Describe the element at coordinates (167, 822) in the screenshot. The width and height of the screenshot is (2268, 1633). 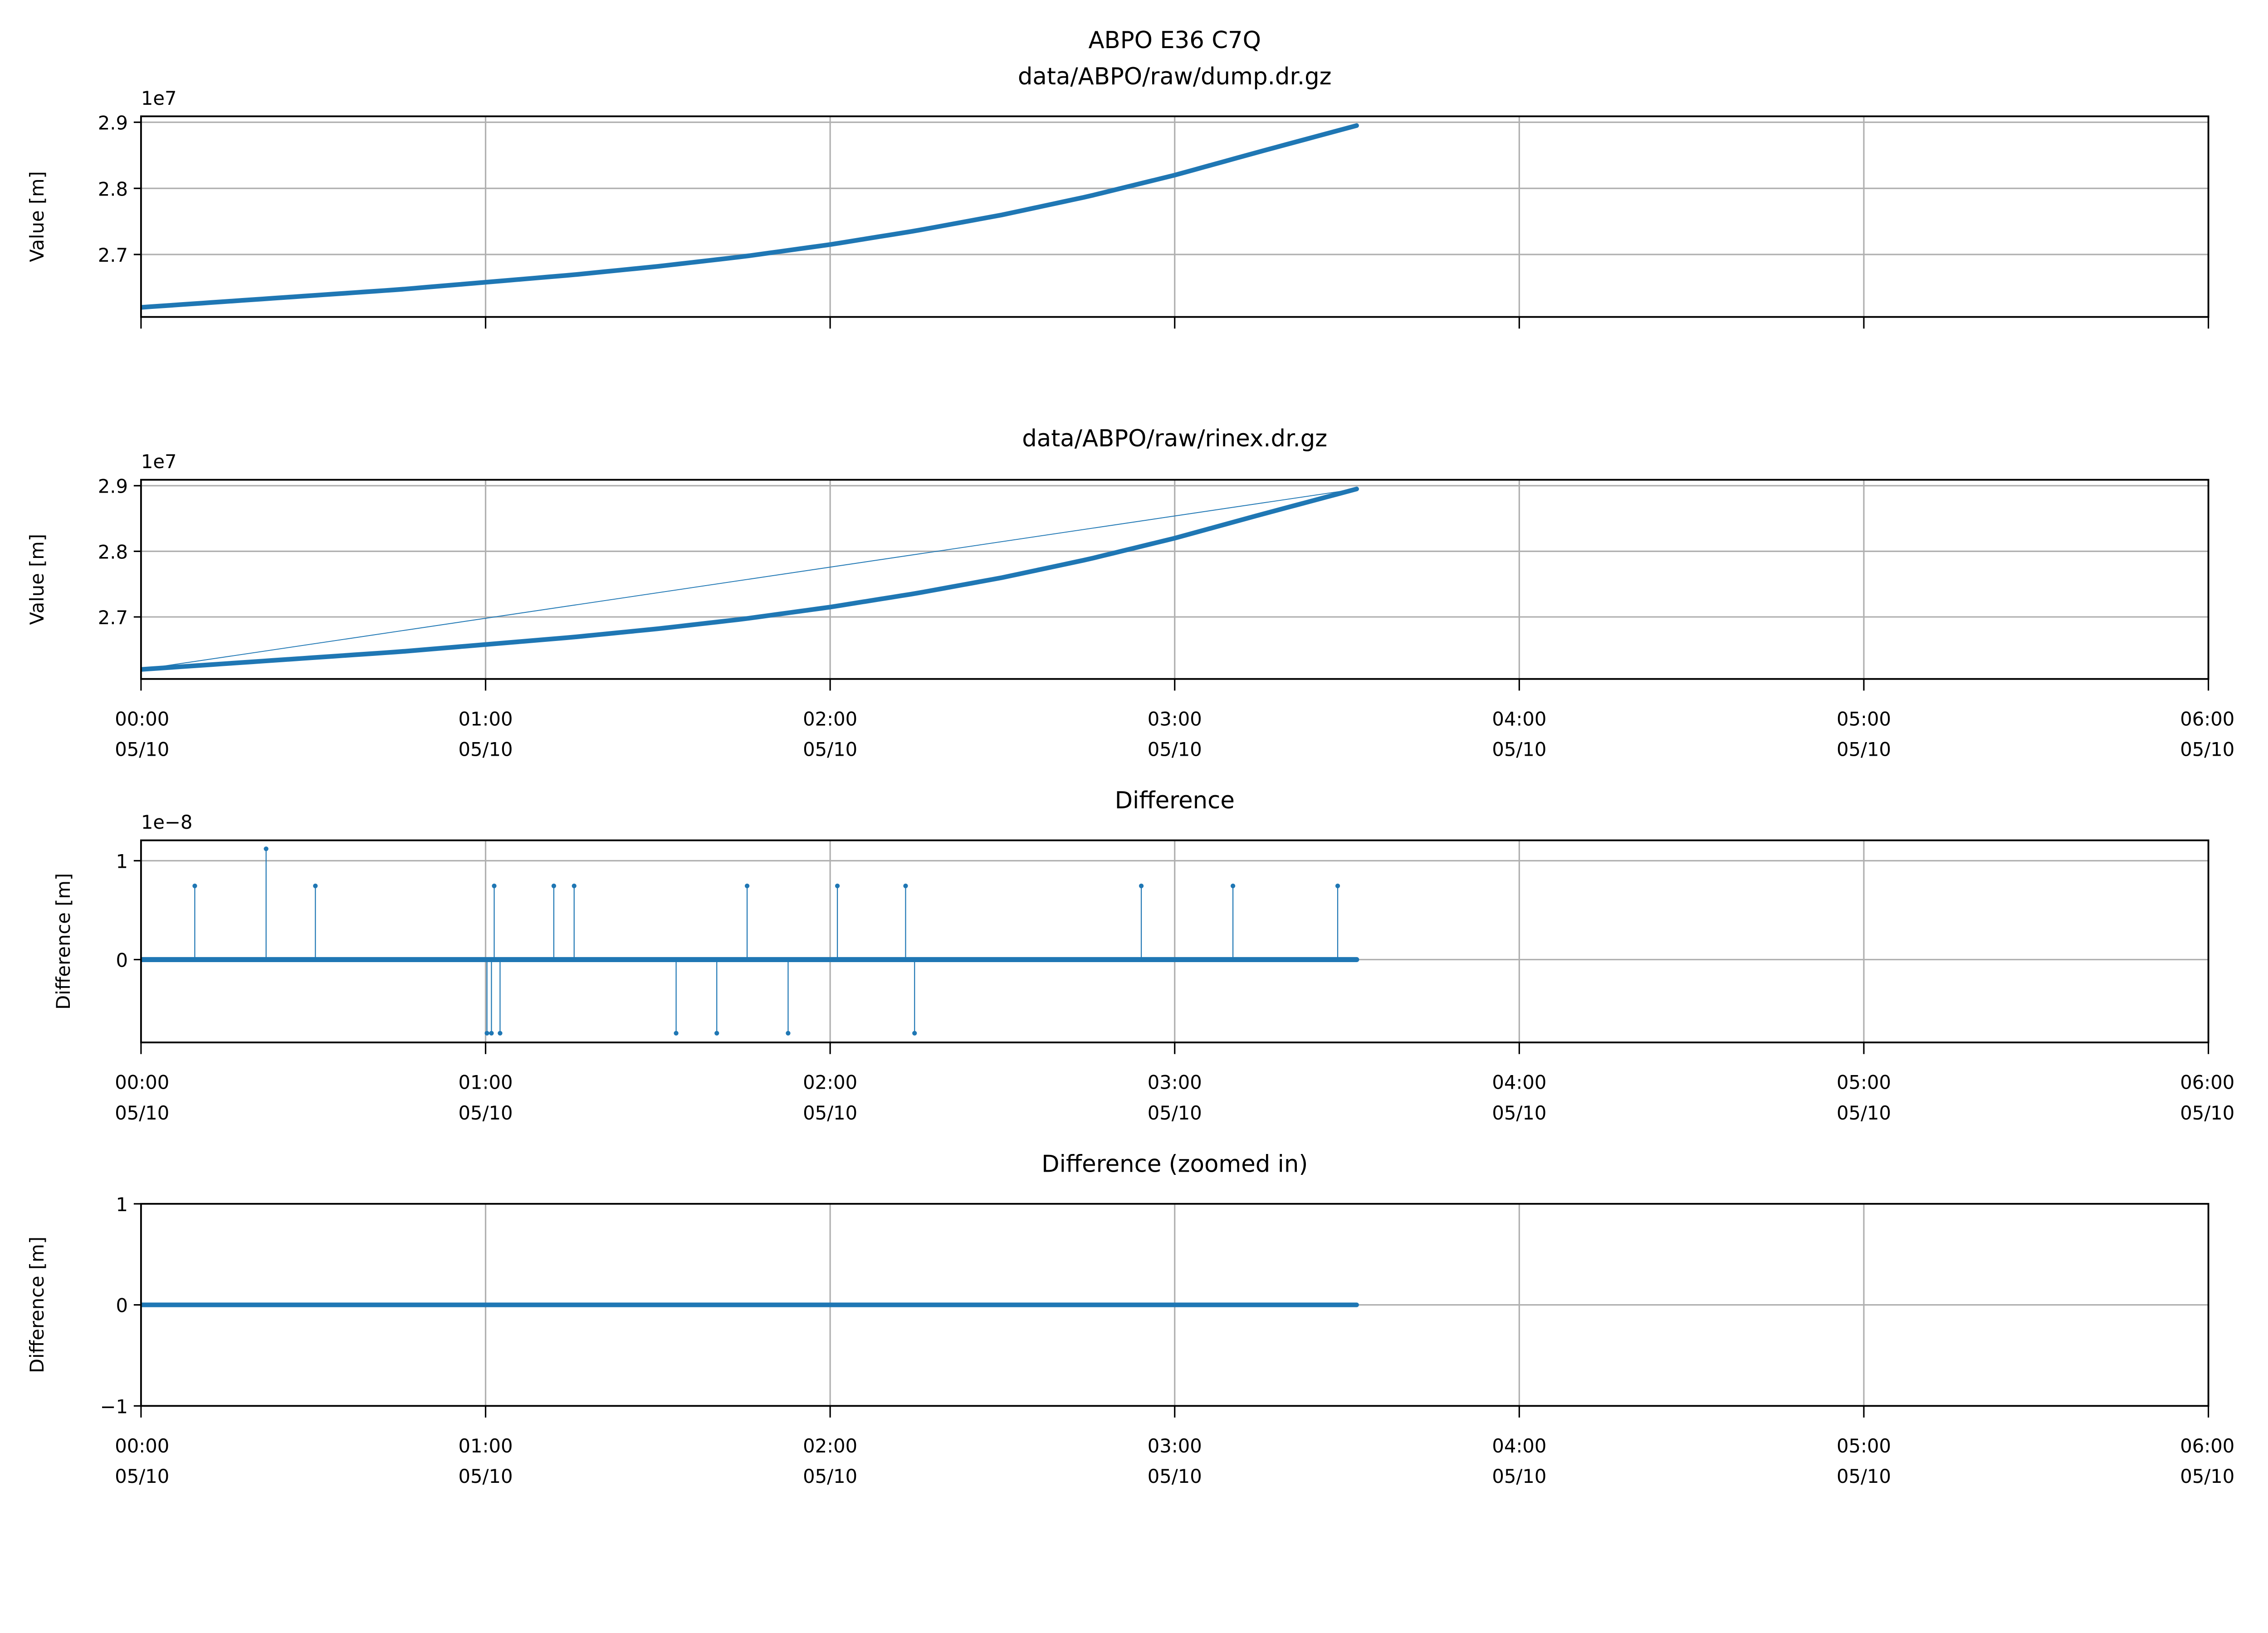
I see `offset-label: 1e−8` at that location.